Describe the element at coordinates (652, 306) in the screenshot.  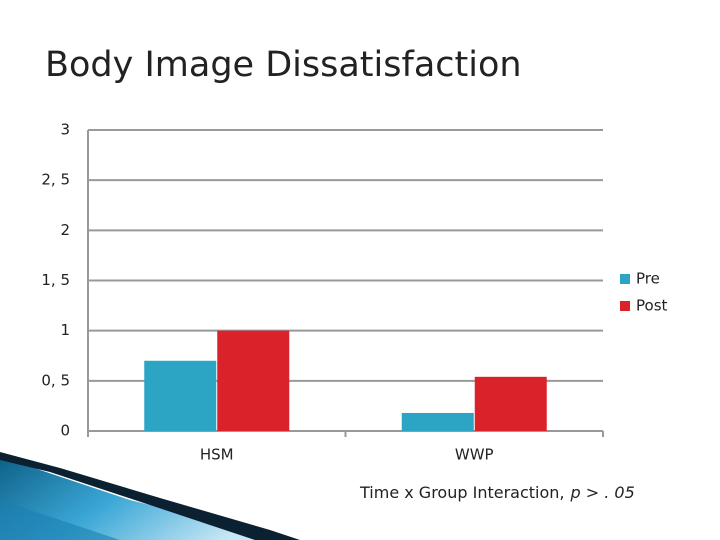
I see `legend-label: Post` at that location.